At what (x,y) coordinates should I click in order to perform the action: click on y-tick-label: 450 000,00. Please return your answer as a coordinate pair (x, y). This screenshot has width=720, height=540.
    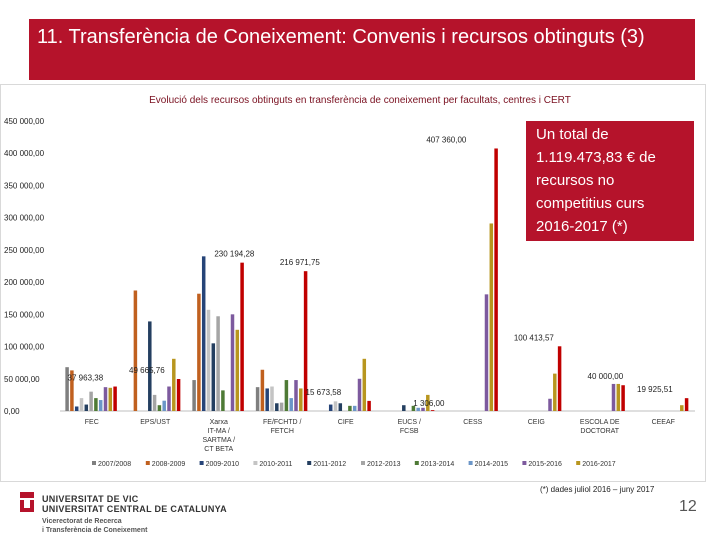
    Looking at the image, I should click on (24, 121).